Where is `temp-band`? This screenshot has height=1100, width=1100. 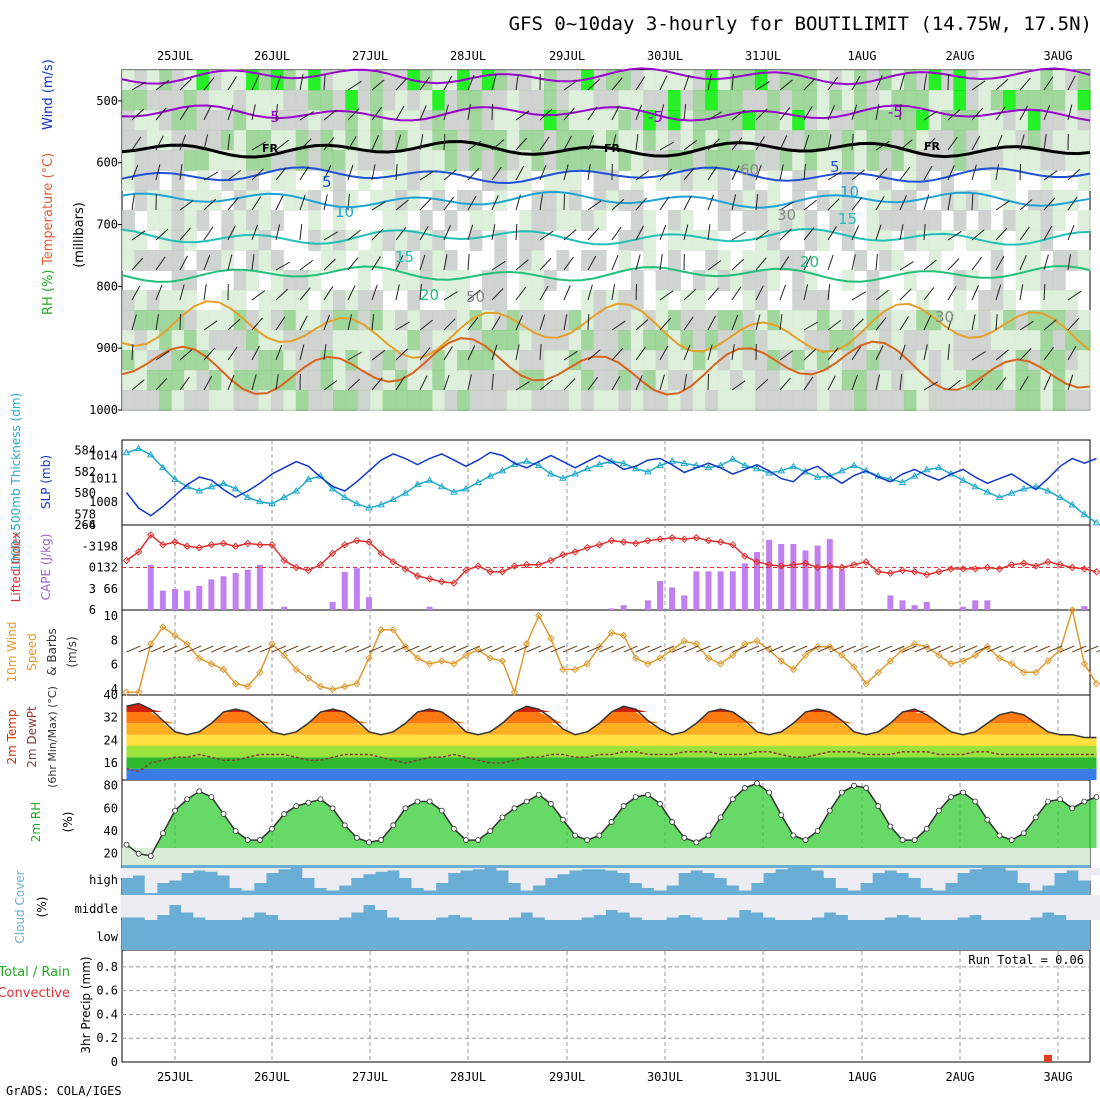 temp-band is located at coordinates (611, 774).